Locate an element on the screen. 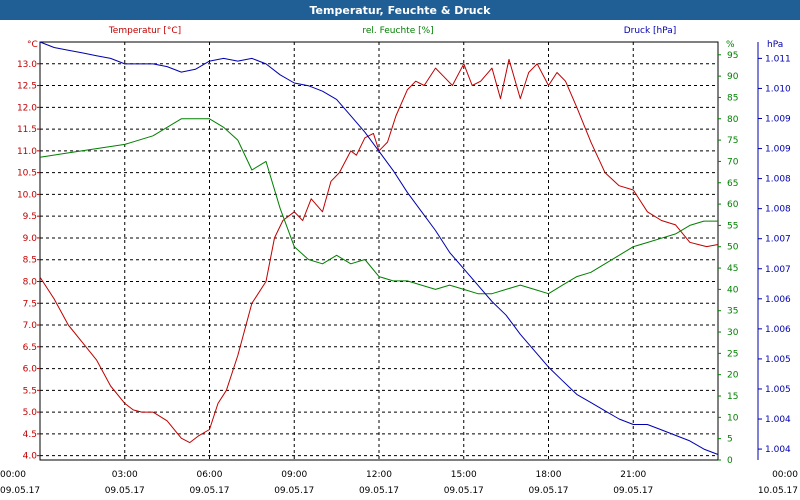  temperature-tick-label: 10.0 is located at coordinates (27, 195).